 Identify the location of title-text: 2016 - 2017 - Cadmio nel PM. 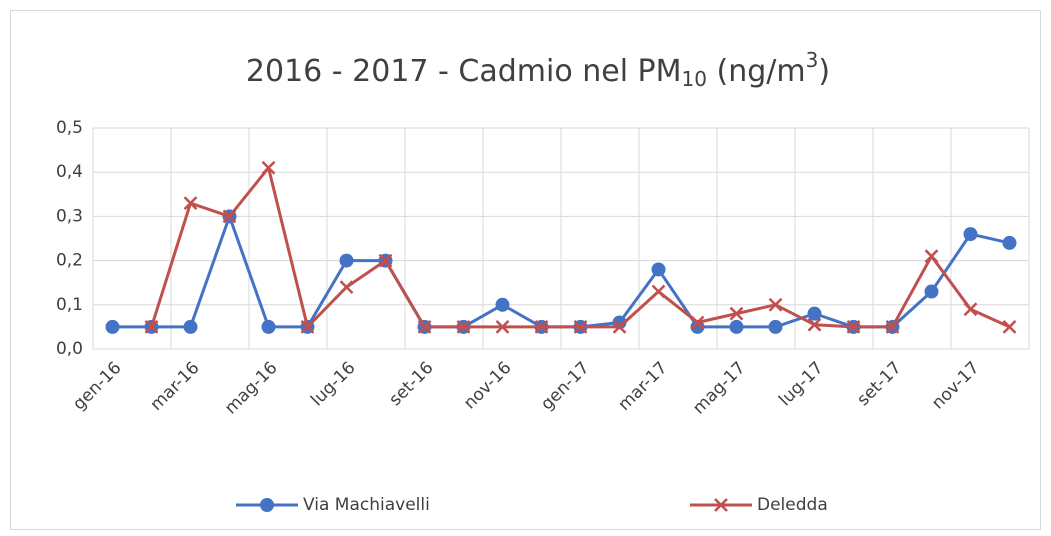
(464, 71).